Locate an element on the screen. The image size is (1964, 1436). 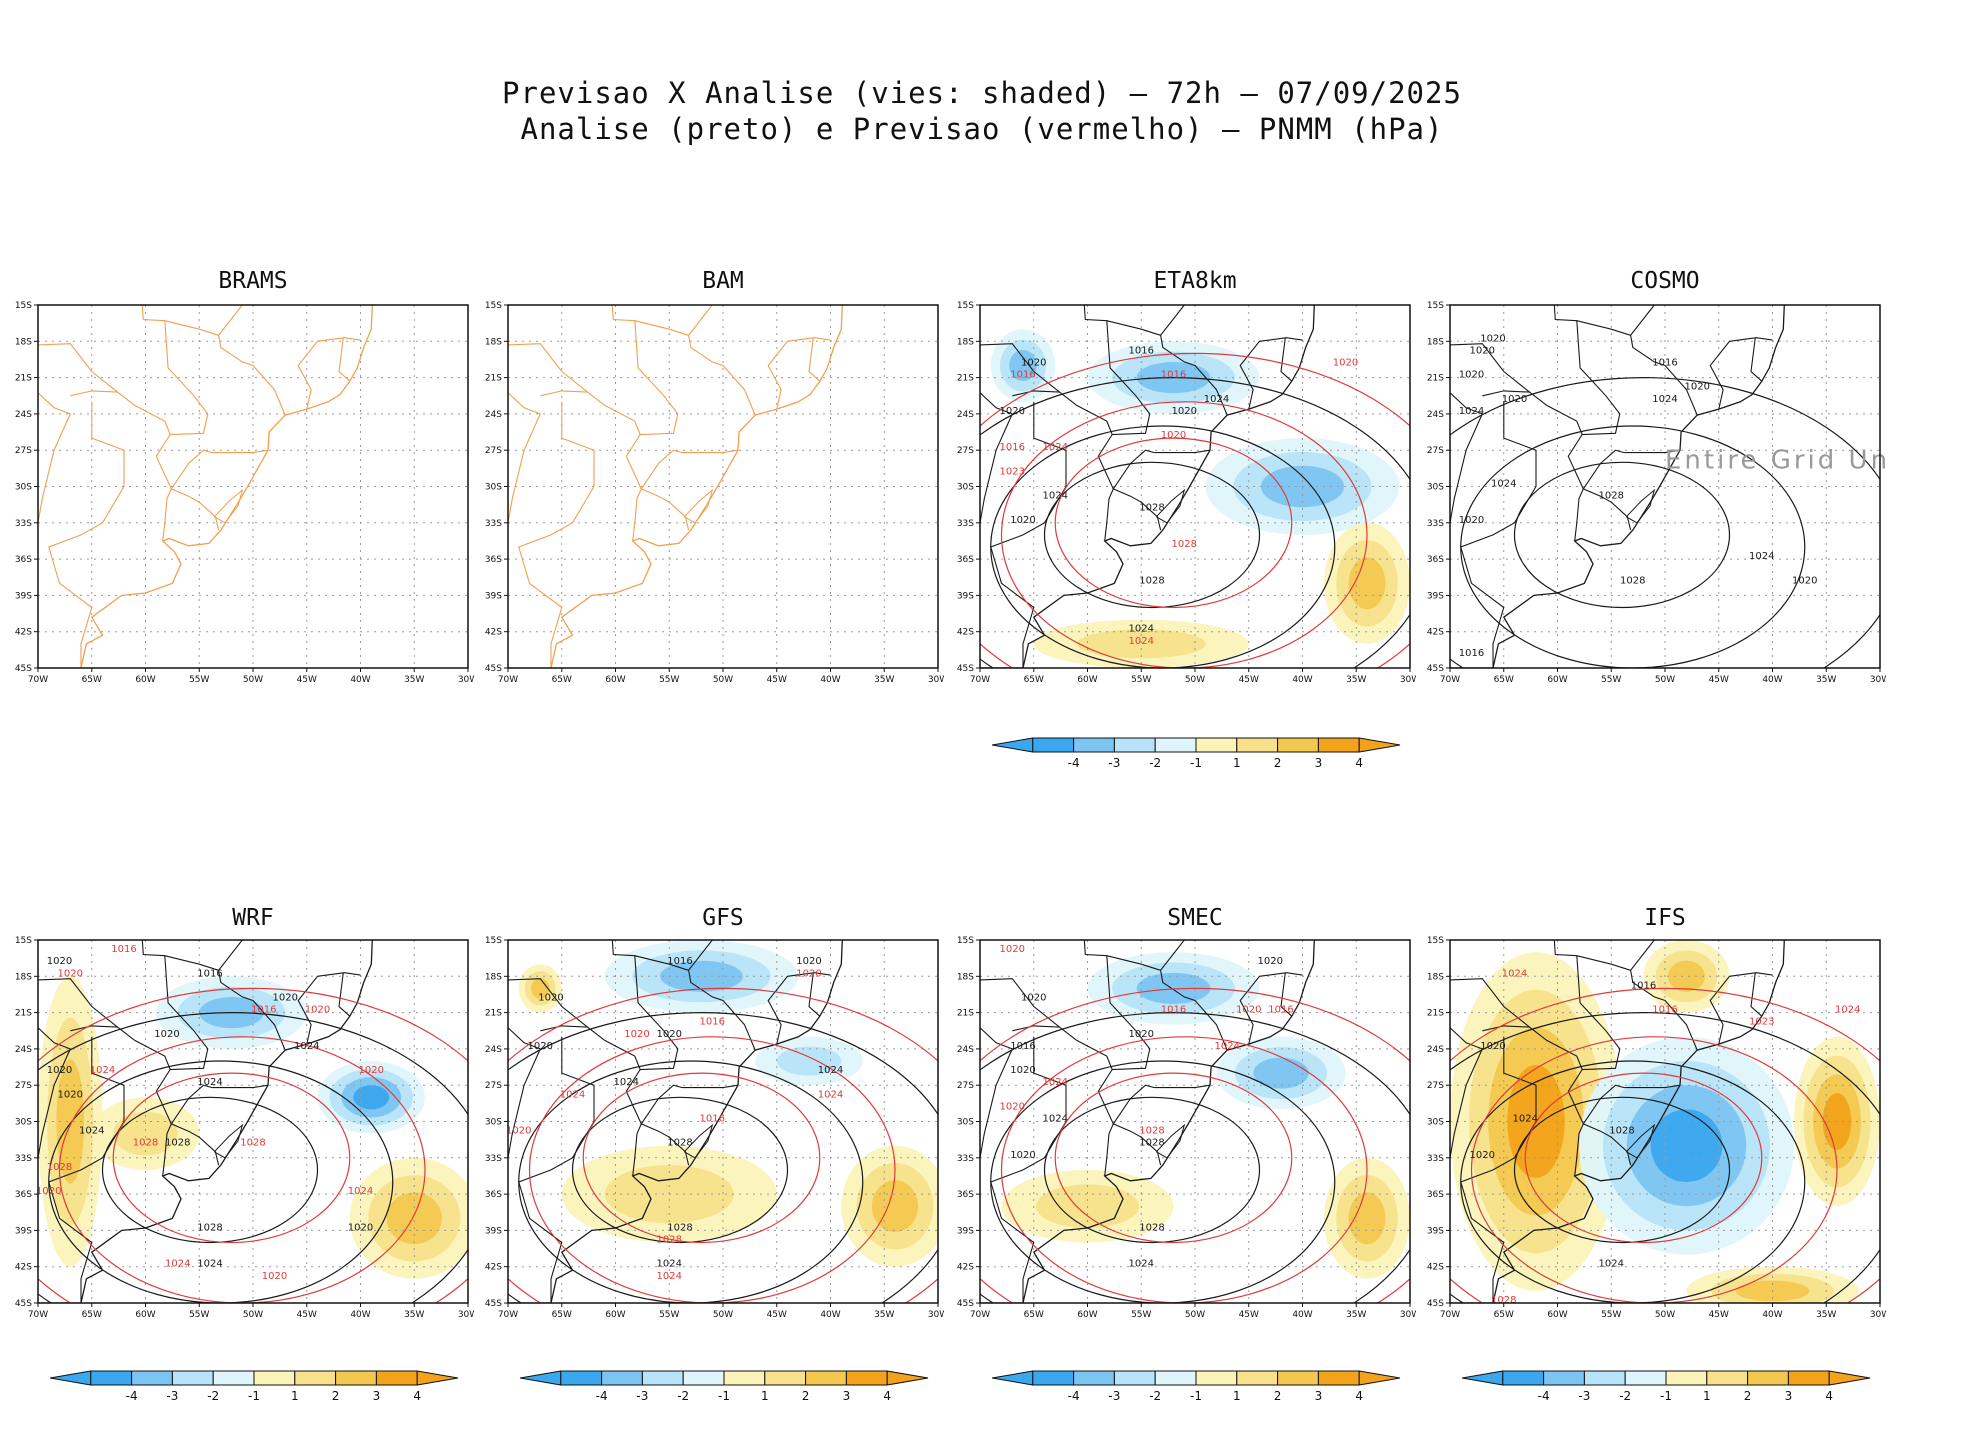
colorbar-gfs: -4 -3 -2 -1 1 2 3 4 is located at coordinates (724, 1386).